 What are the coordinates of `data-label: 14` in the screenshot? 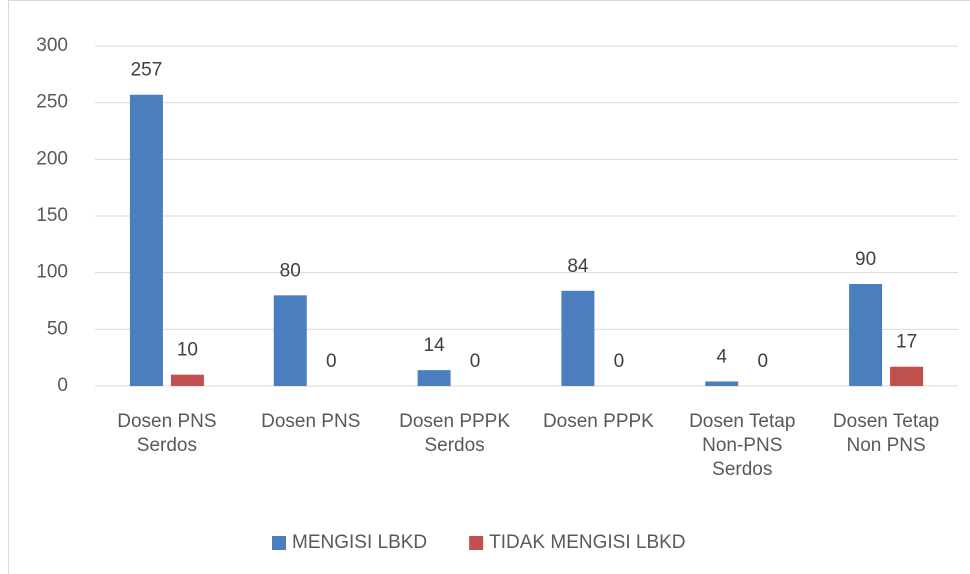 It's located at (435, 345).